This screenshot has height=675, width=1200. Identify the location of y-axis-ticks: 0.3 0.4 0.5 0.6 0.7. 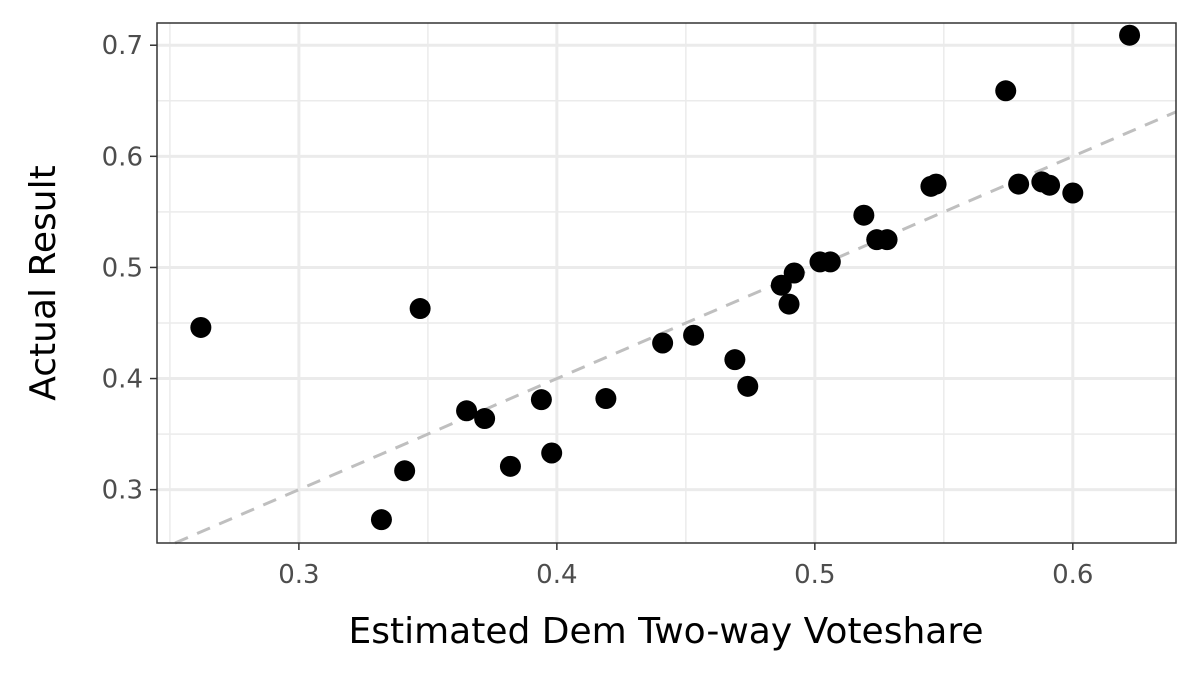
(129, 268).